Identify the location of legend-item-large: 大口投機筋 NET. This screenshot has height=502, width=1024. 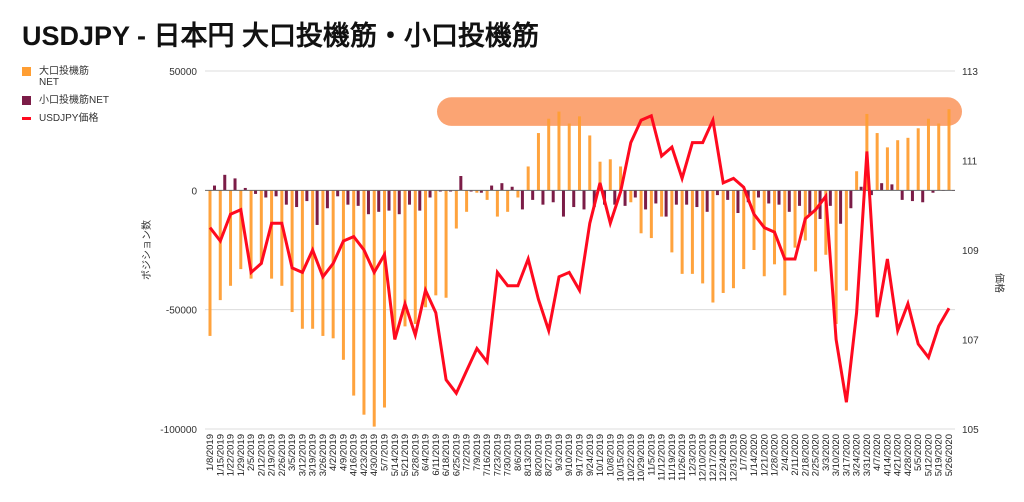
(65, 77).